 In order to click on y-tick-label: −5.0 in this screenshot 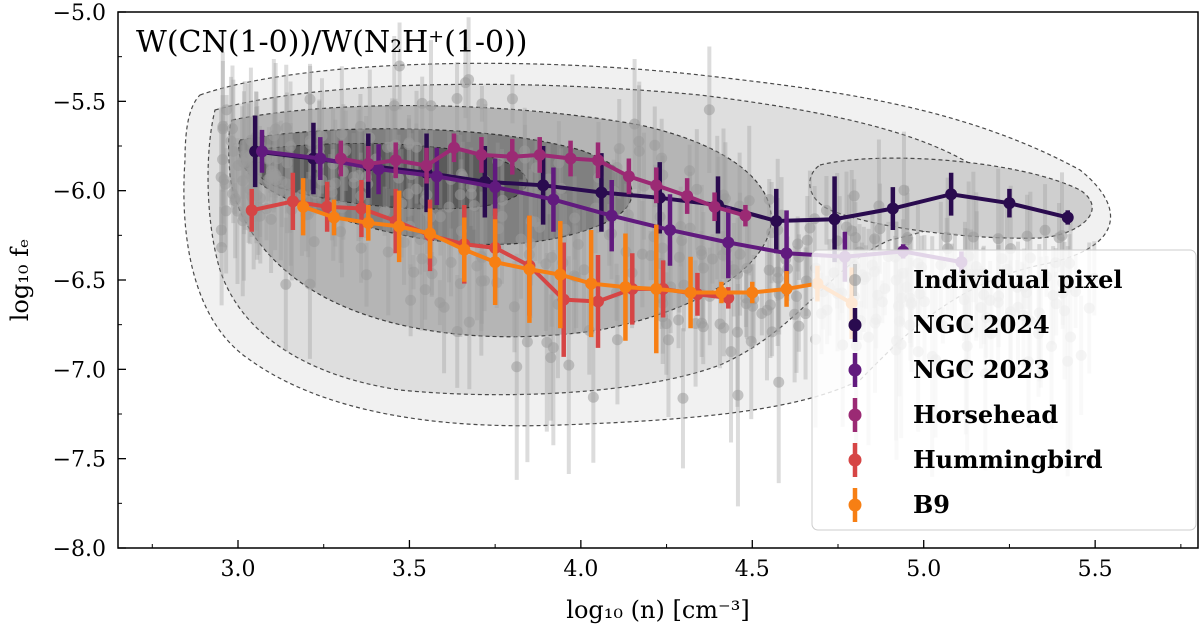, I will do `click(79, 13)`.